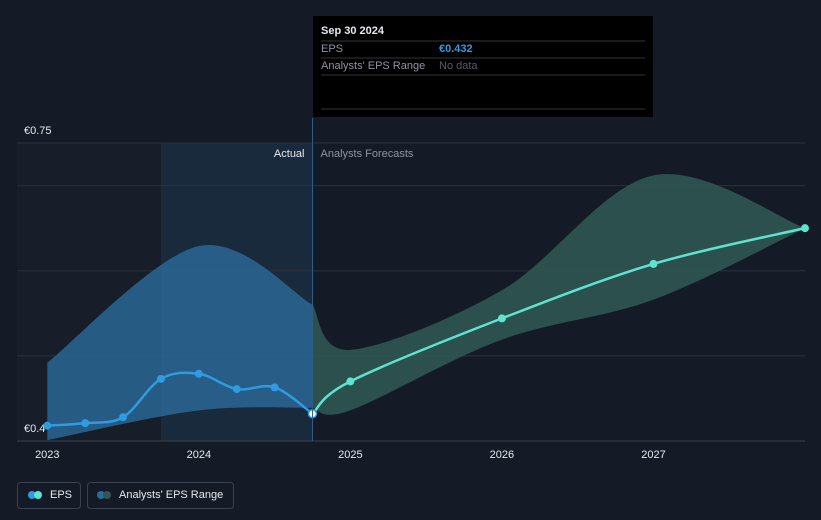  What do you see at coordinates (350, 455) in the screenshot?
I see `x-tick-label: 2025` at bounding box center [350, 455].